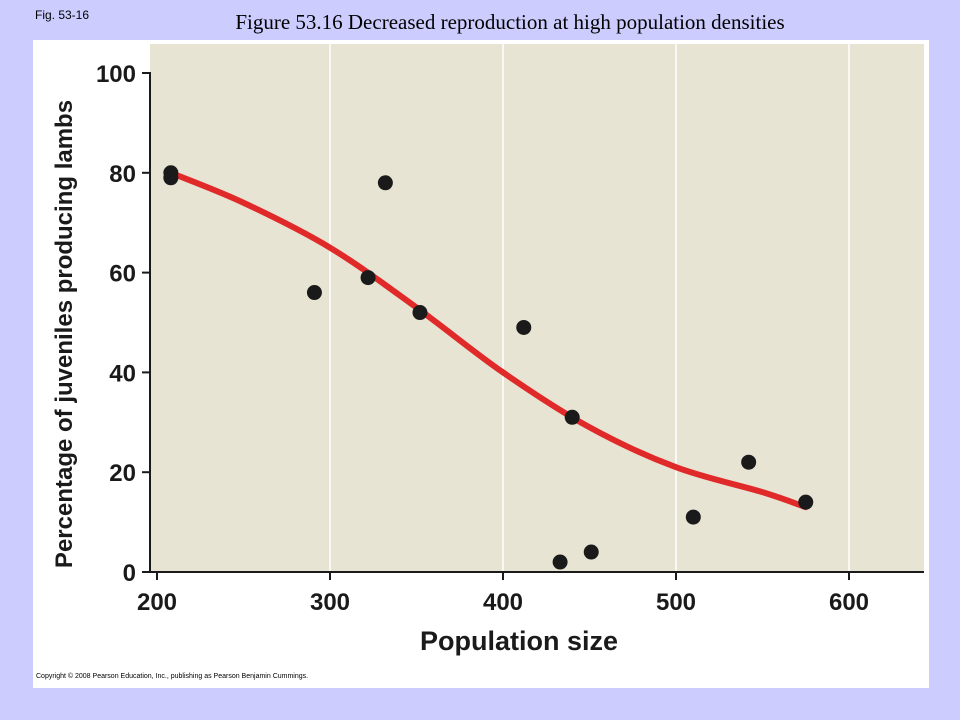 The width and height of the screenshot is (960, 720). I want to click on x-tick-labels: 200 300 400 500 600, so click(503, 602).